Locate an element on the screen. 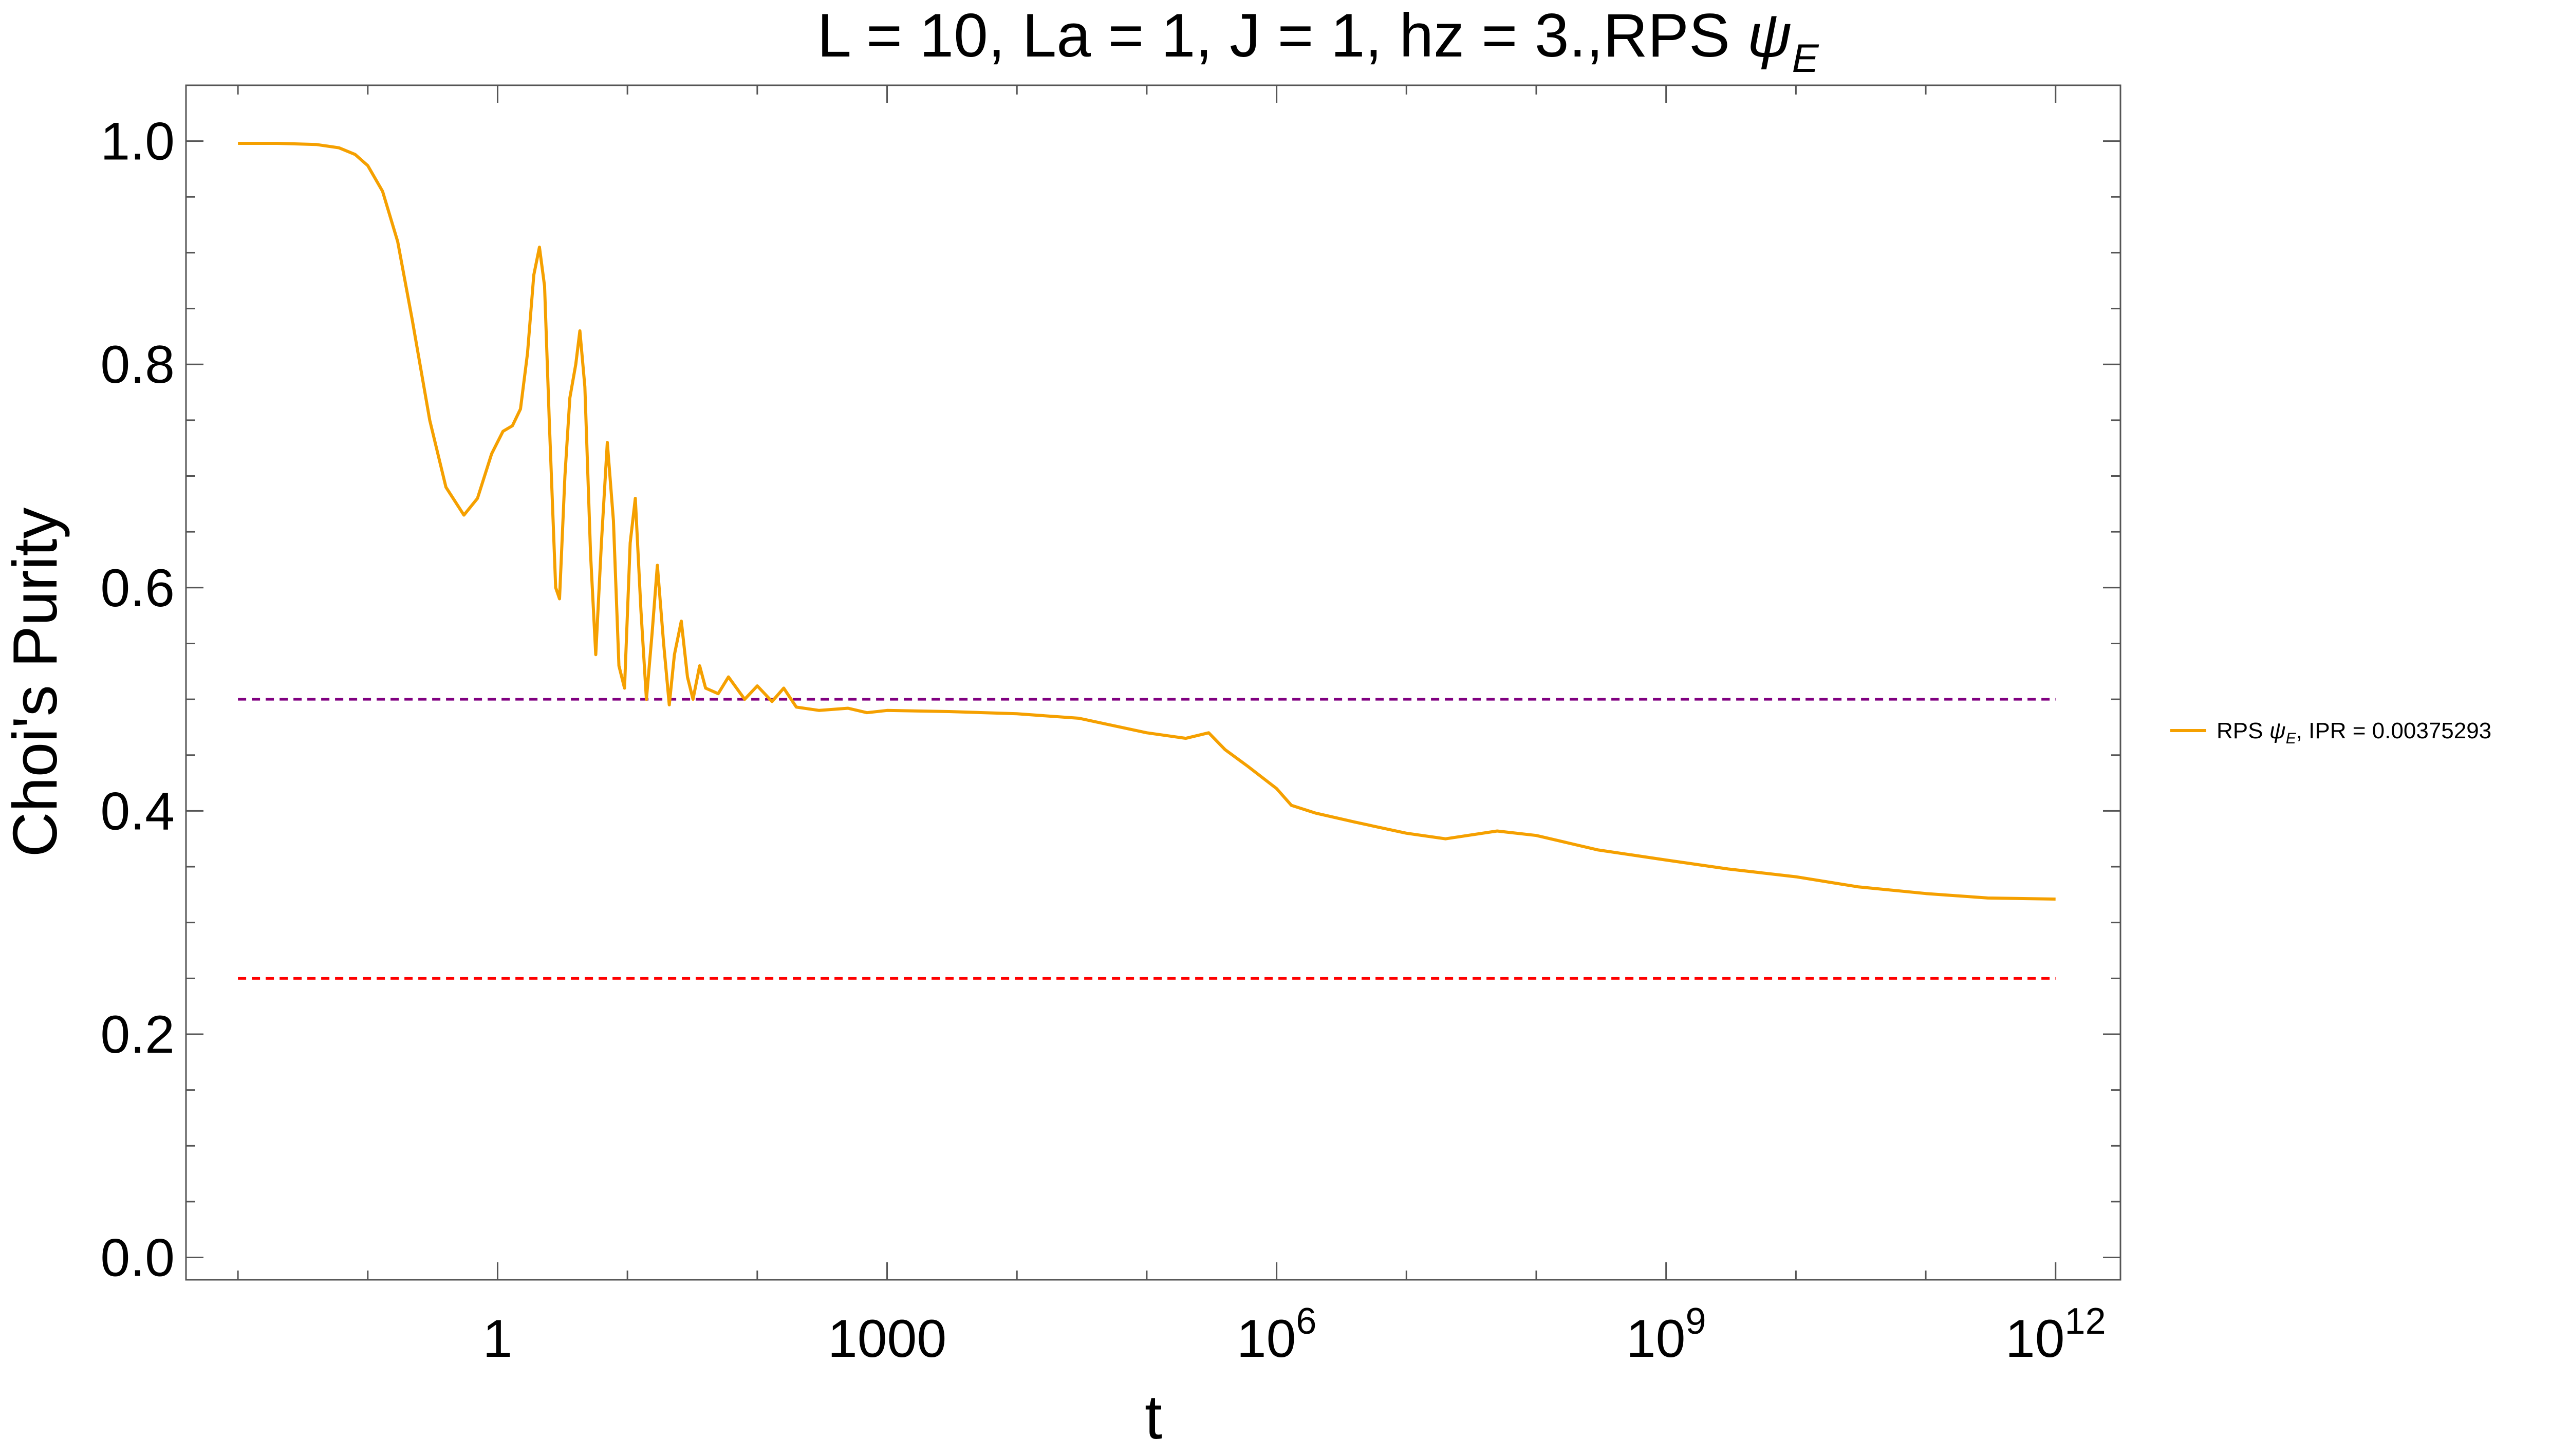 The width and height of the screenshot is (2569, 1456). y-tick-label: 0.0 is located at coordinates (137, 1258).